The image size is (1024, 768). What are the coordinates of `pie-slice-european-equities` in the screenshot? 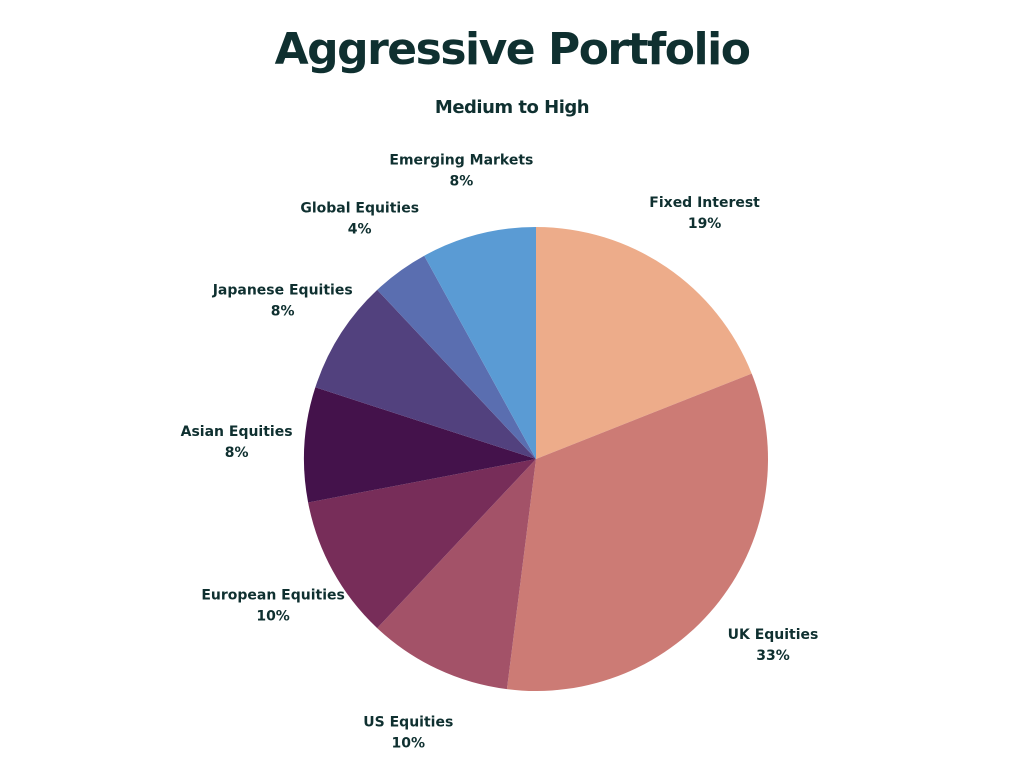 It's located at (422, 544).